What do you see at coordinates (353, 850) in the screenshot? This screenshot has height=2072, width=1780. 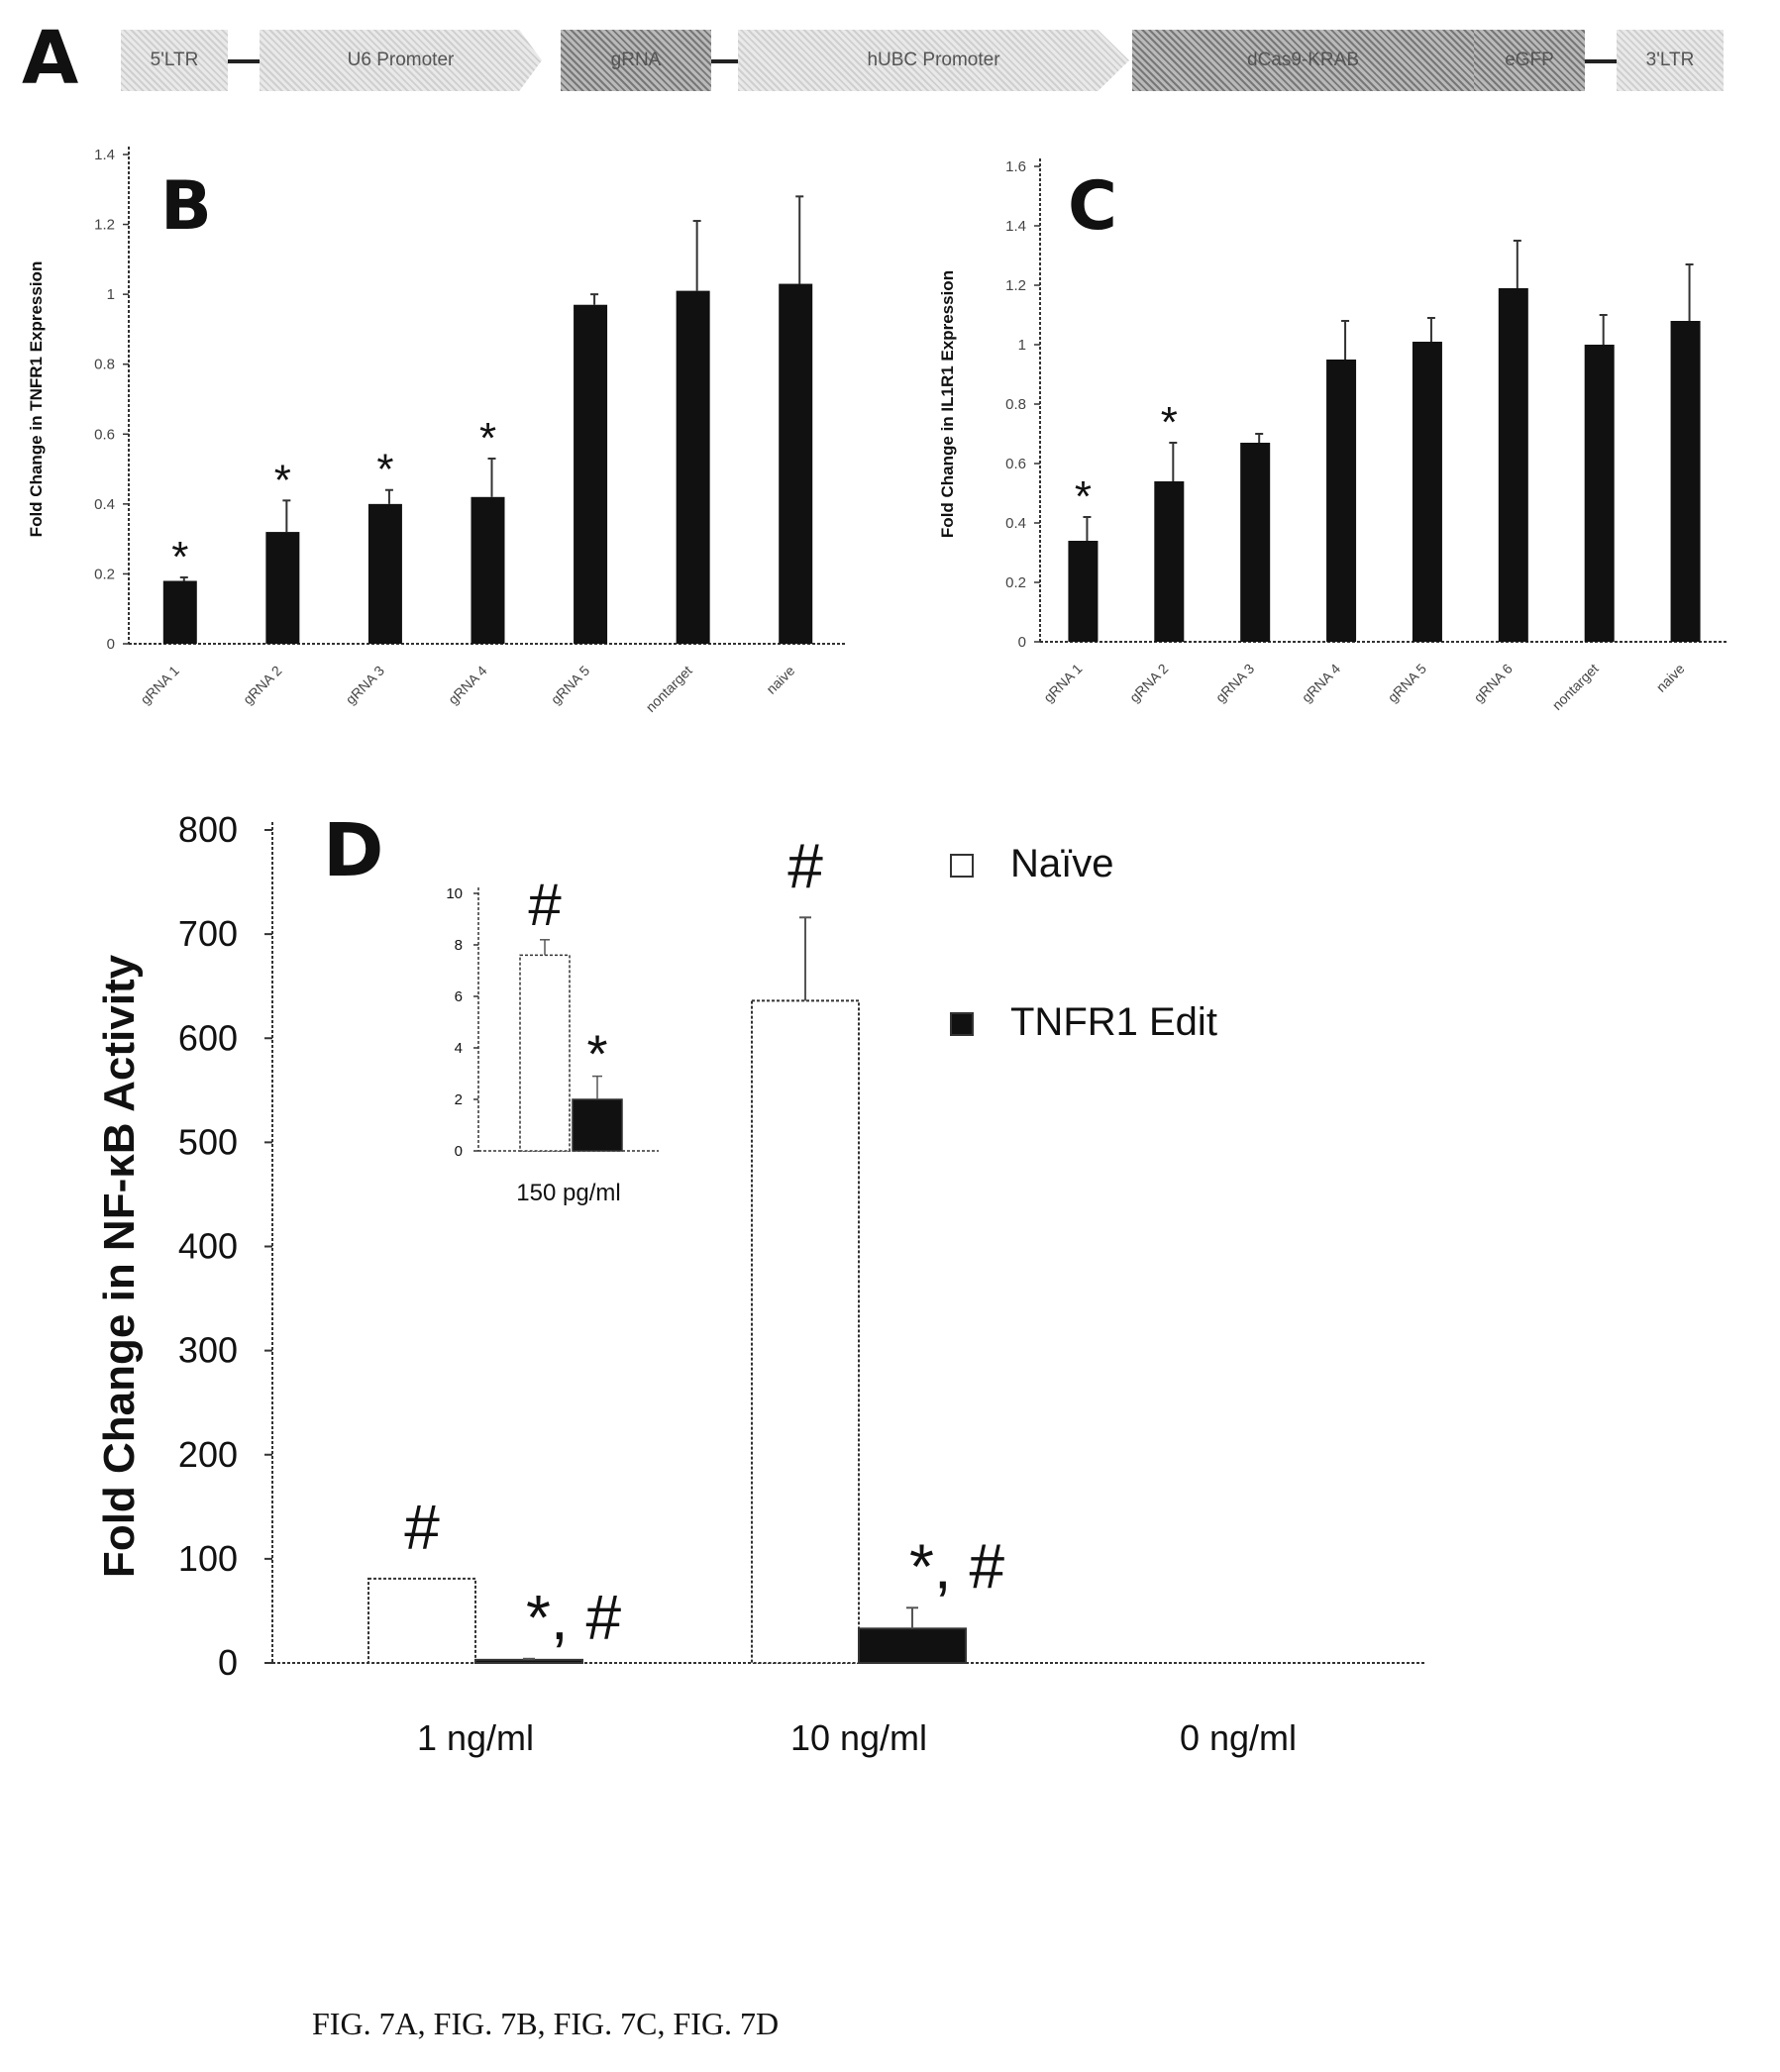 I see `panel-label-d: D` at bounding box center [353, 850].